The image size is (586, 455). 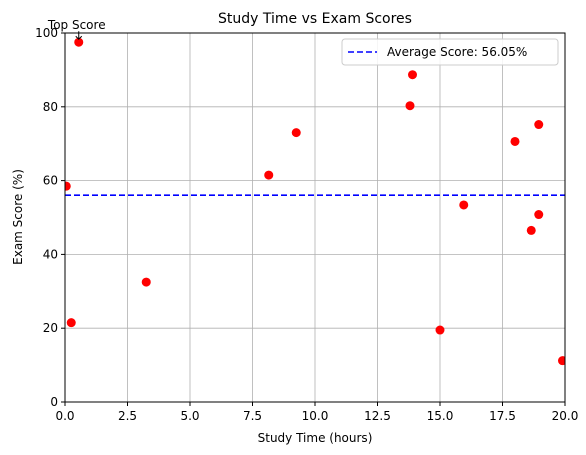 I want to click on top-score-annotation: Top Score, so click(x=76, y=29).